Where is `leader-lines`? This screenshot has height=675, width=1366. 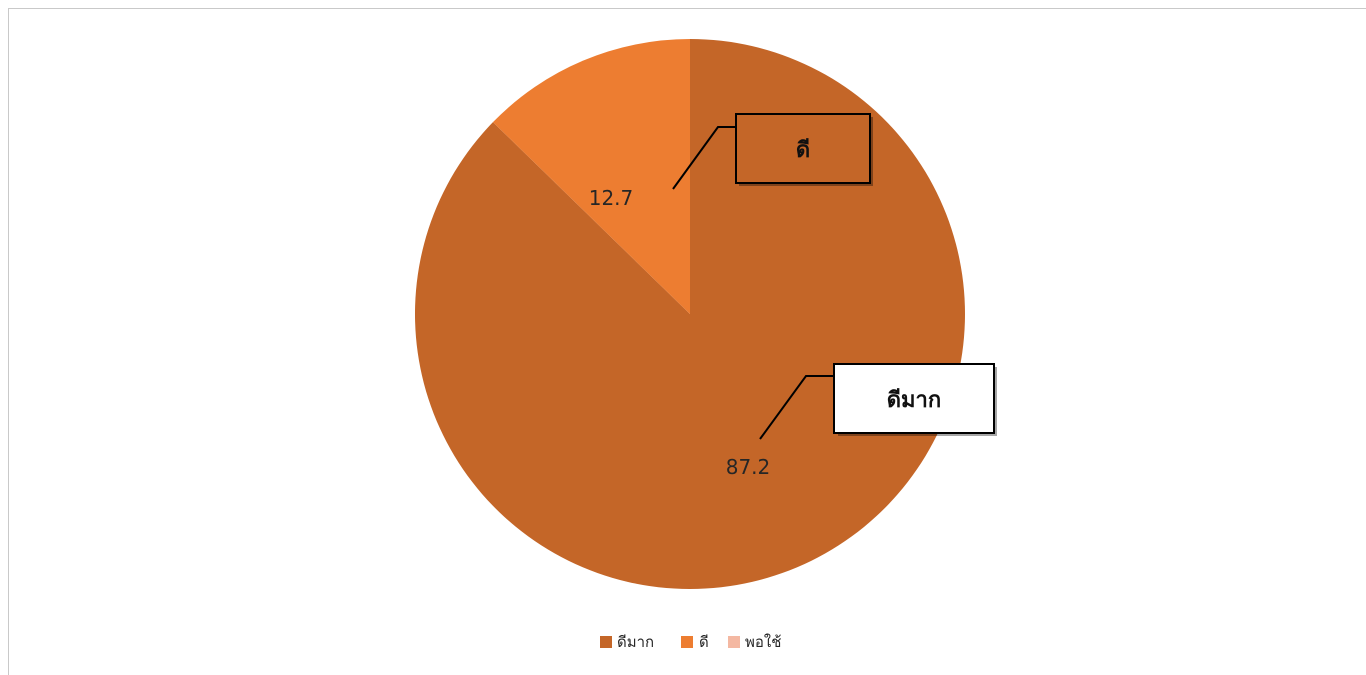
leader-lines is located at coordinates (753, 283).